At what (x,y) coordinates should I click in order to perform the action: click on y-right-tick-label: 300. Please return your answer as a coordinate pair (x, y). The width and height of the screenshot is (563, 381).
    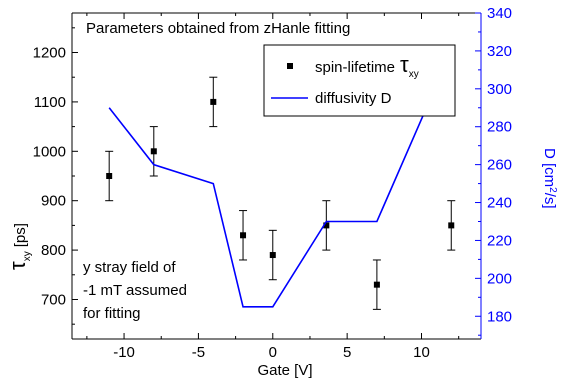
    Looking at the image, I should click on (499, 89).